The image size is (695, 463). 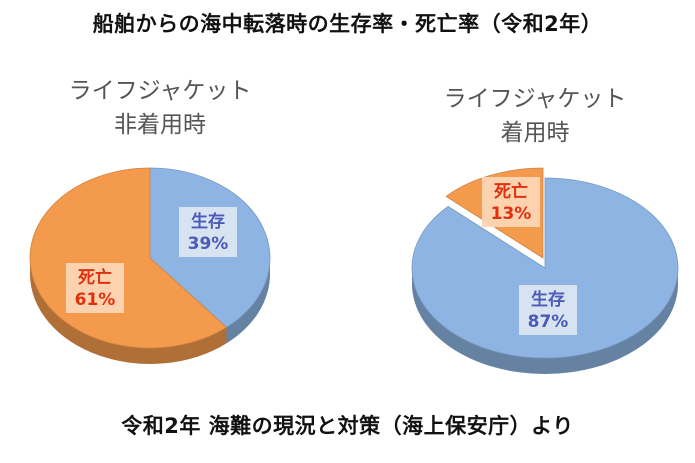 I want to click on source-footer: 令和2年 海難の現況と対策（海上保安庁）より, so click(x=347, y=426).